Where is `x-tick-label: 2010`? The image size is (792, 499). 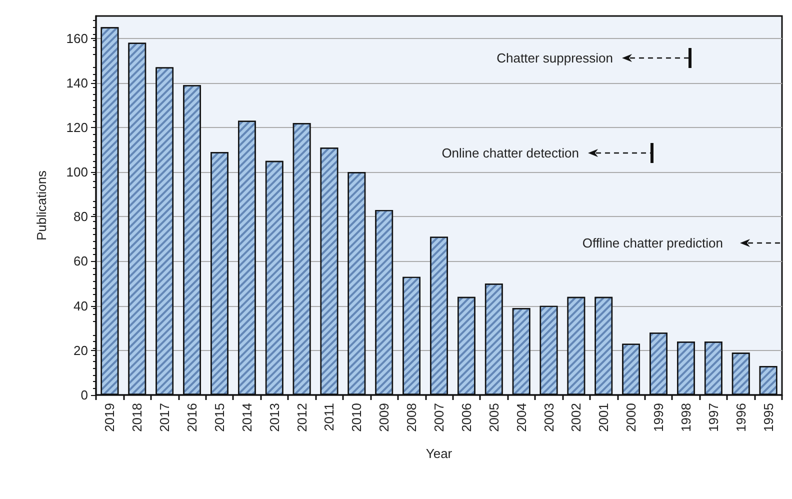 x-tick-label: 2010 is located at coordinates (356, 417).